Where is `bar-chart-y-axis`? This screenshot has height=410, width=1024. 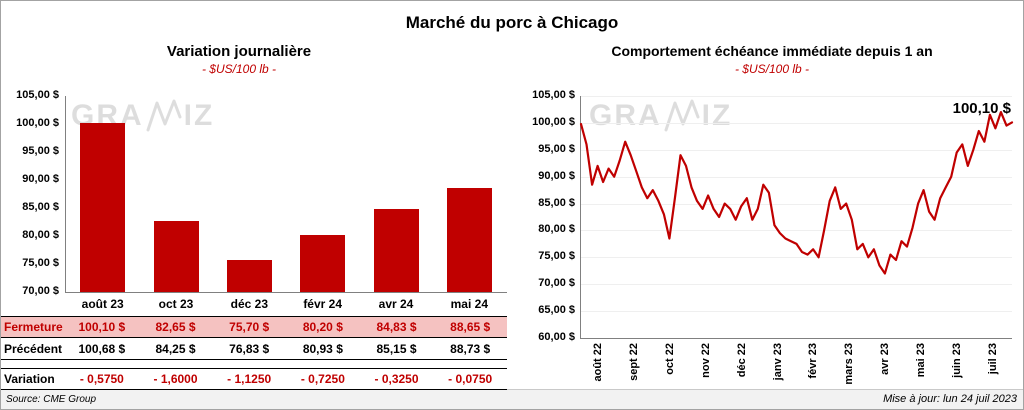
bar-chart-y-axis is located at coordinates (65, 194).